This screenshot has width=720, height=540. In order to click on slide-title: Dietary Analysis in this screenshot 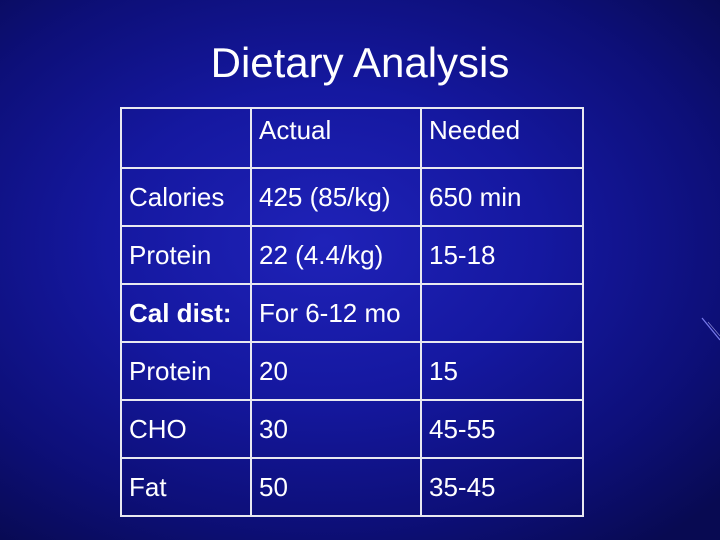, I will do `click(360, 62)`.